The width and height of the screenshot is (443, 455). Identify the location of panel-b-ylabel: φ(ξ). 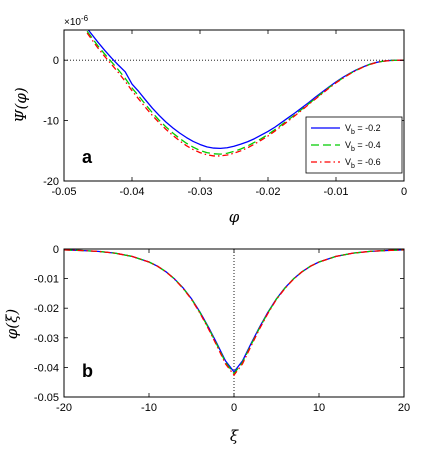
(12, 324).